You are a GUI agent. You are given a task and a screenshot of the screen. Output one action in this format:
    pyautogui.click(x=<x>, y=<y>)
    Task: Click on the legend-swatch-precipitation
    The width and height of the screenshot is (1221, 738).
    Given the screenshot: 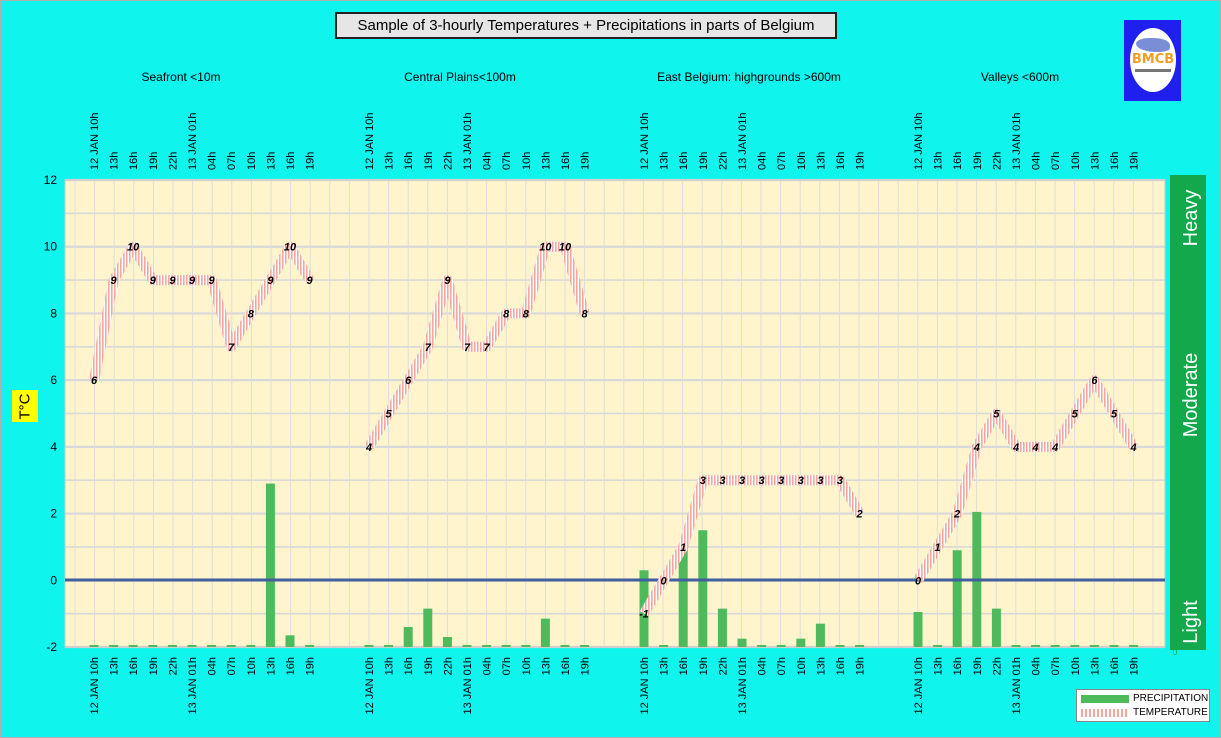 What is the action you would take?
    pyautogui.click(x=1105, y=699)
    